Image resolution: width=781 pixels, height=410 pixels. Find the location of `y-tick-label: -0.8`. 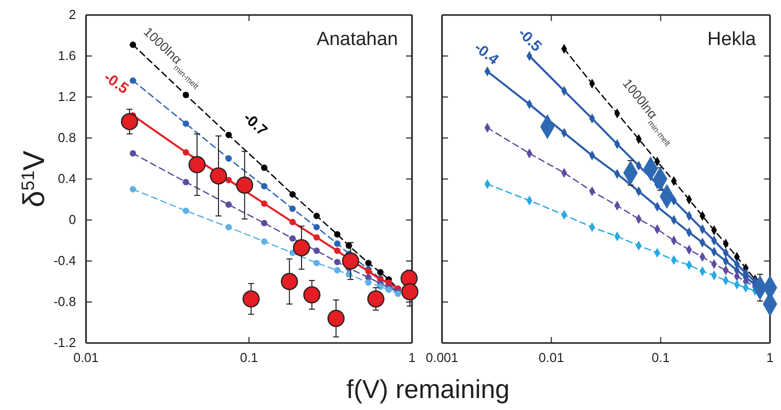

y-tick-label: -0.8 is located at coordinates (65, 302).